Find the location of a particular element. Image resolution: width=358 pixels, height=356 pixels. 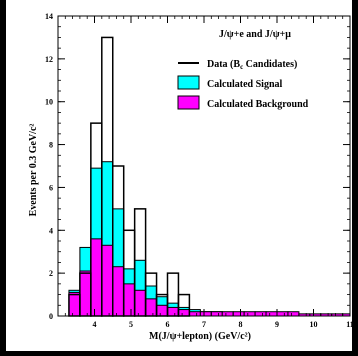

x-tick-label: 5 is located at coordinates (131, 324).